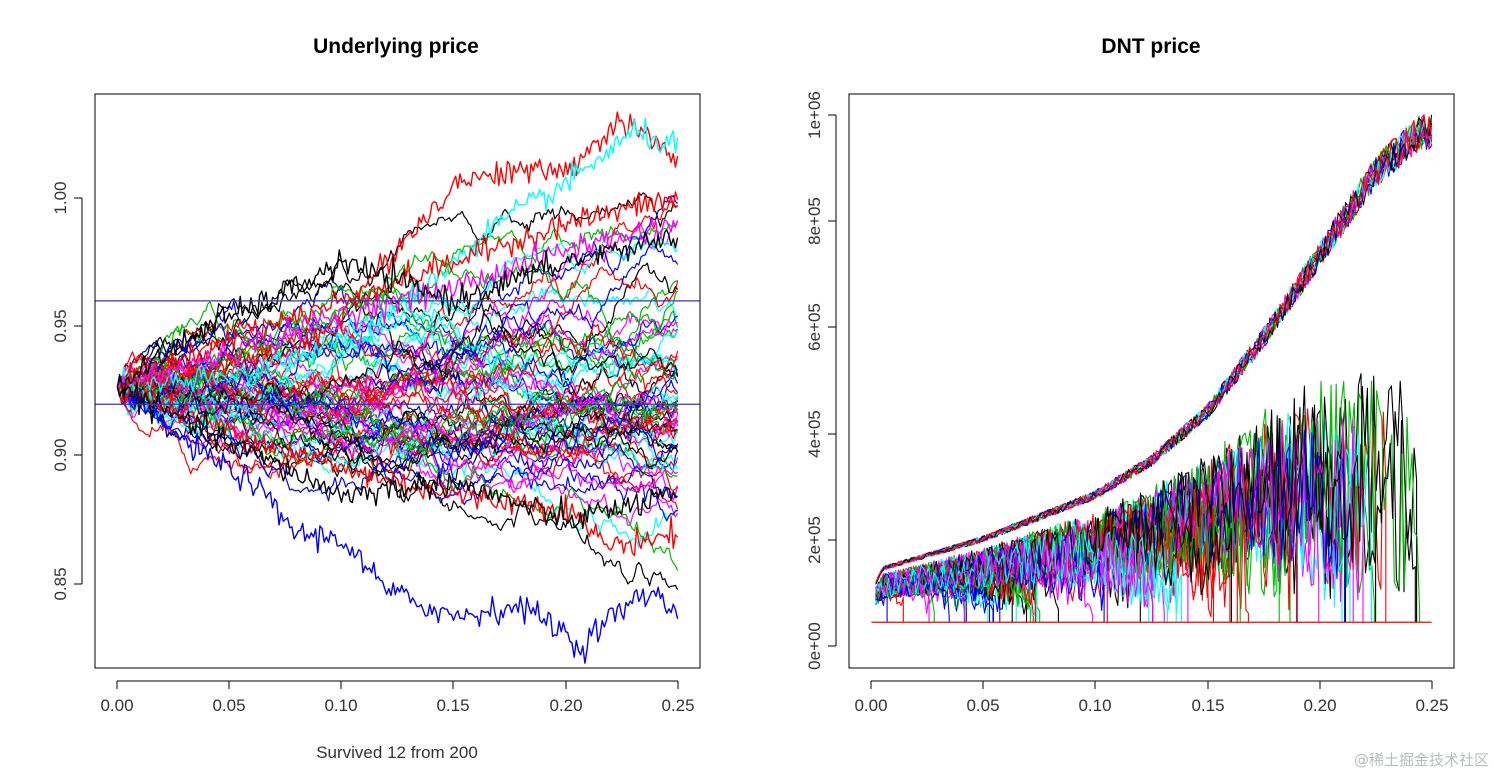 Image resolution: width=1497 pixels, height=778 pixels. What do you see at coordinates (814, 540) in the screenshot?
I see `y-tick-label: 2e+05` at bounding box center [814, 540].